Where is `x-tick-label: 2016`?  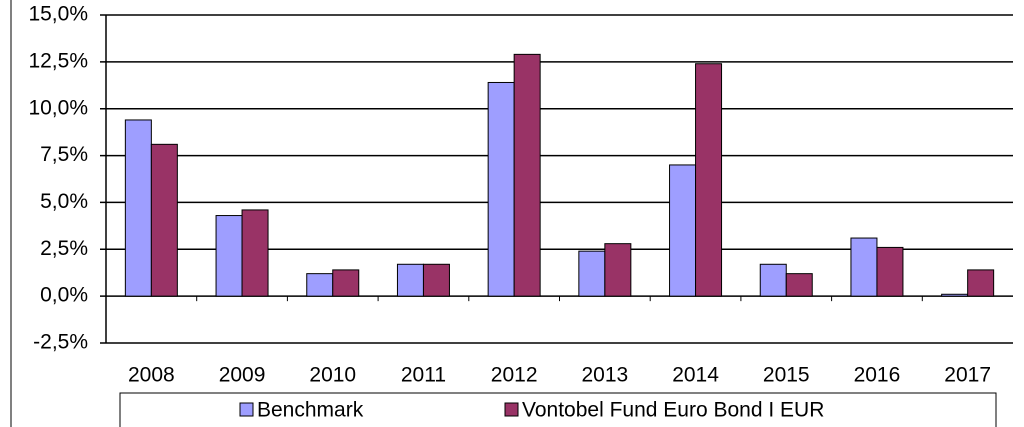 x-tick-label: 2016 is located at coordinates (877, 375).